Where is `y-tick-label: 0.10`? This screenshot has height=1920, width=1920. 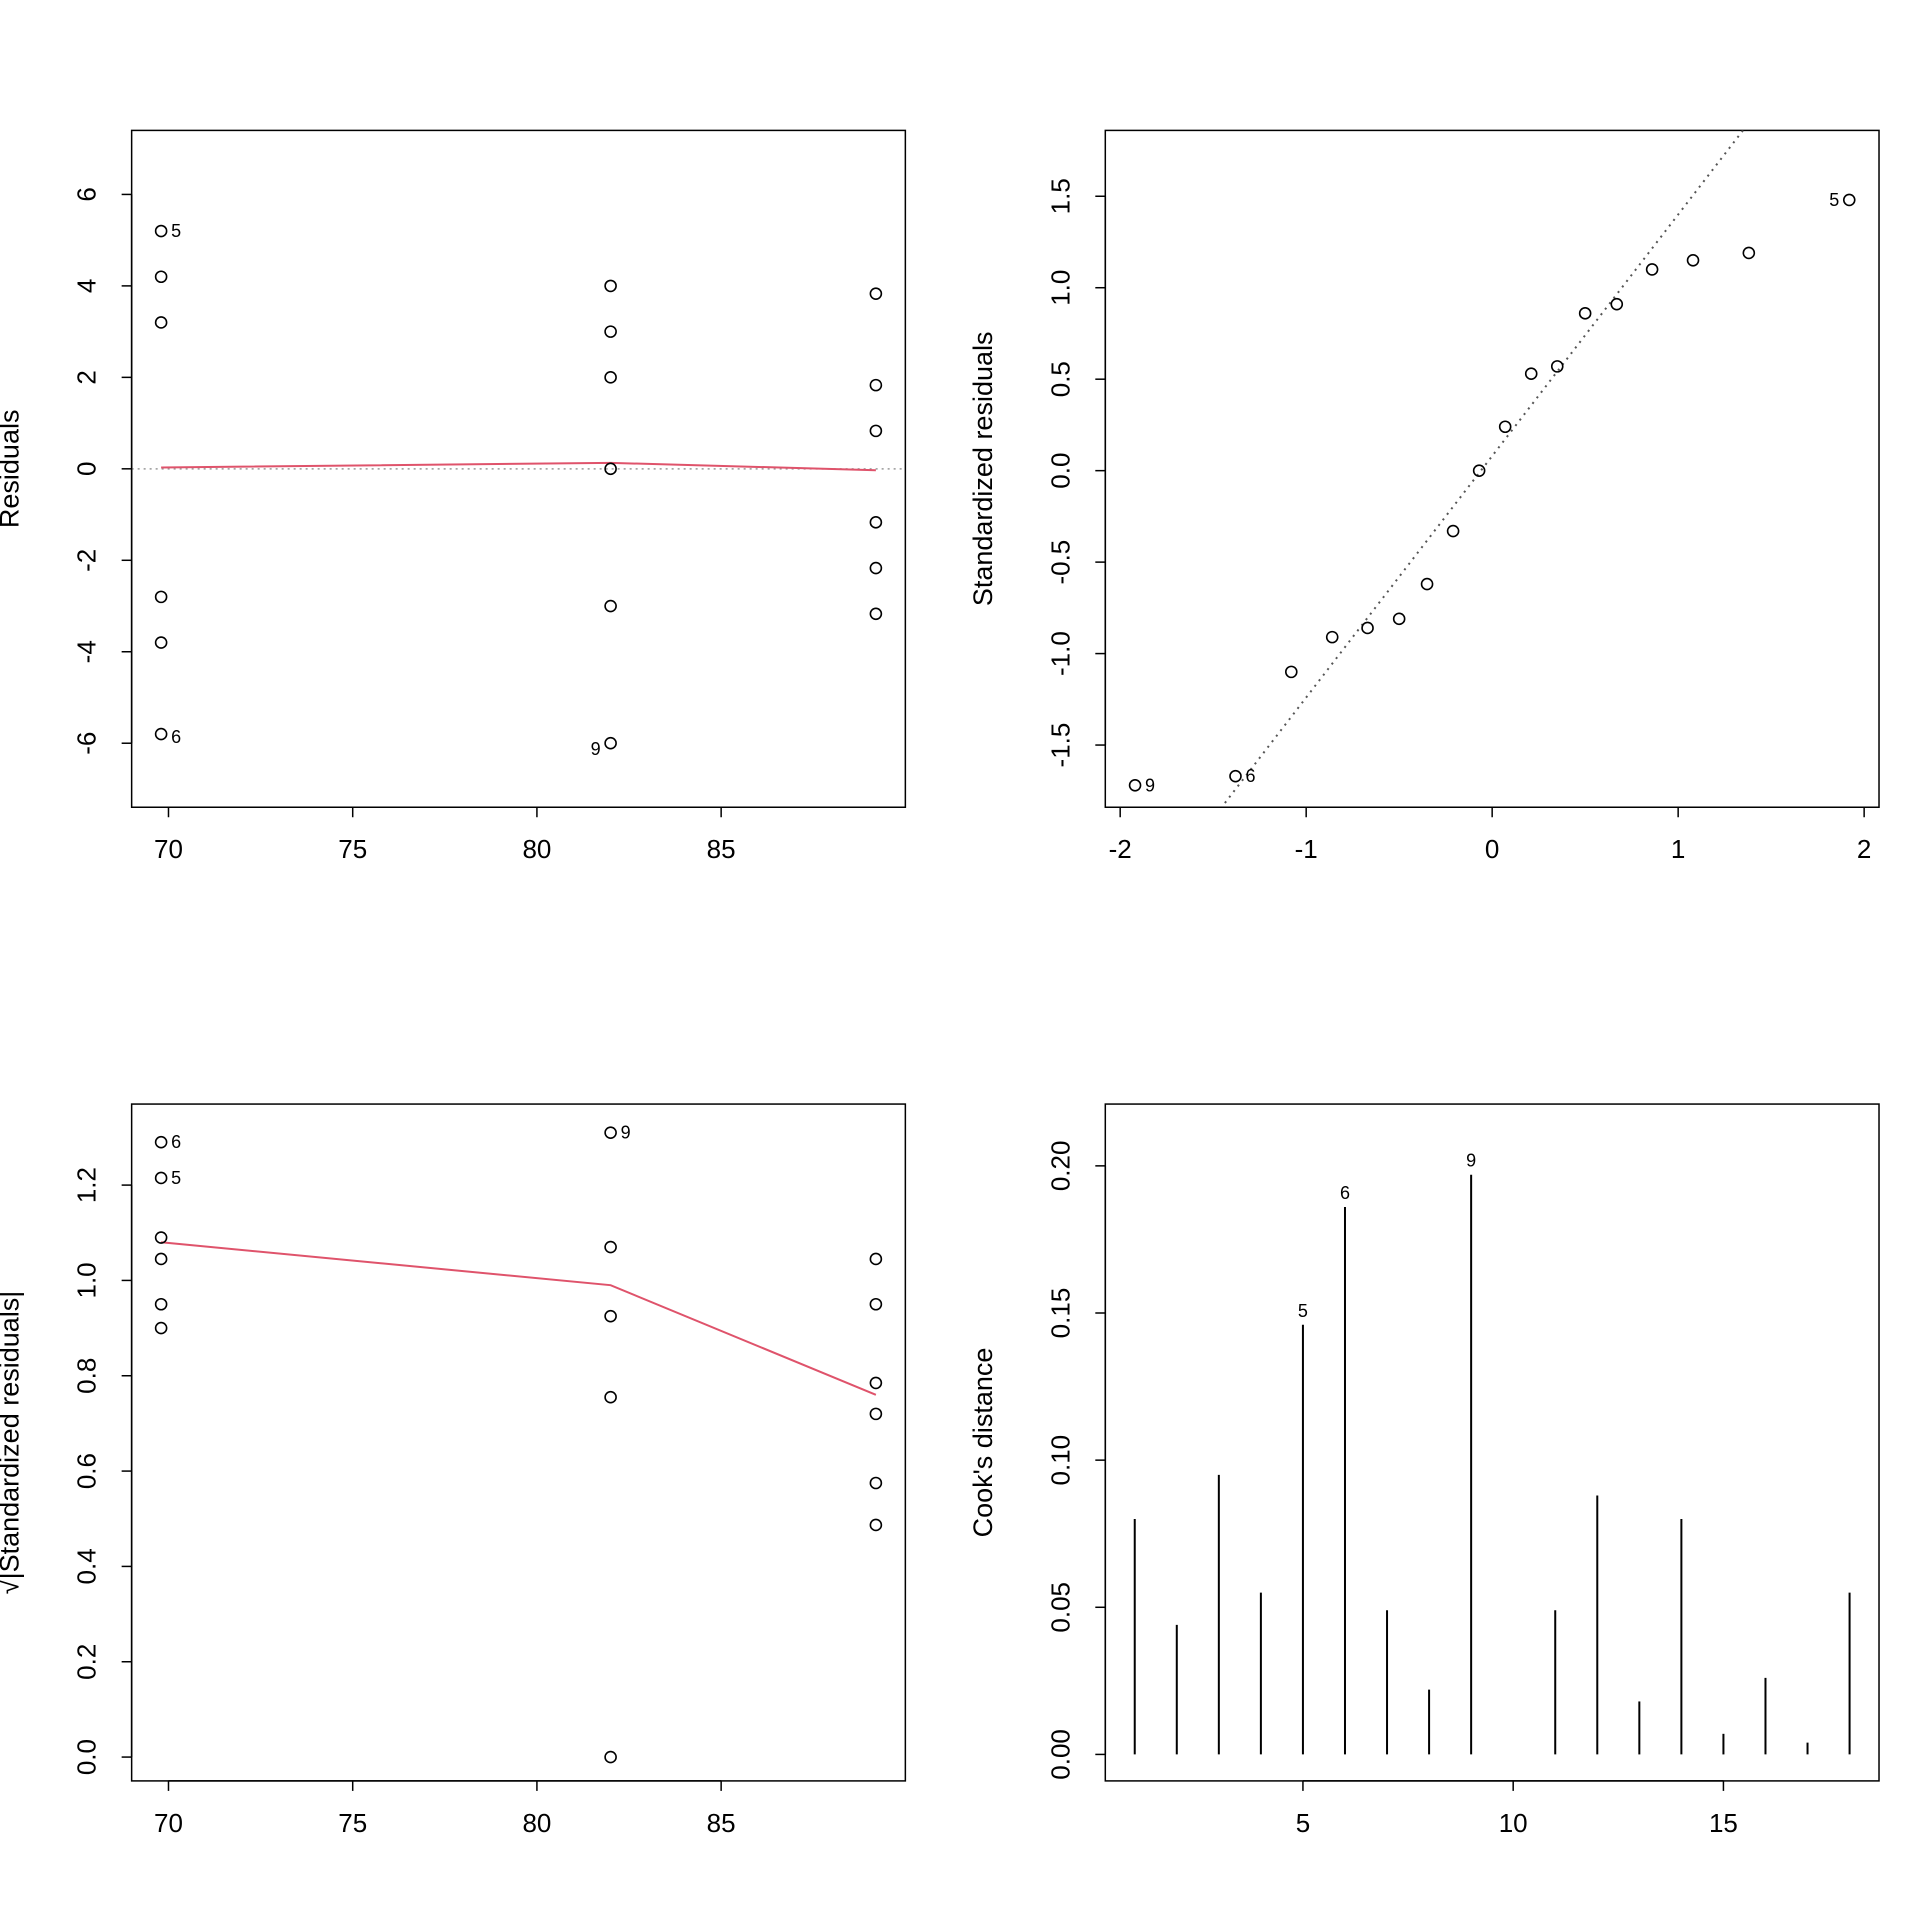 y-tick-label: 0.10 is located at coordinates (1060, 1460).